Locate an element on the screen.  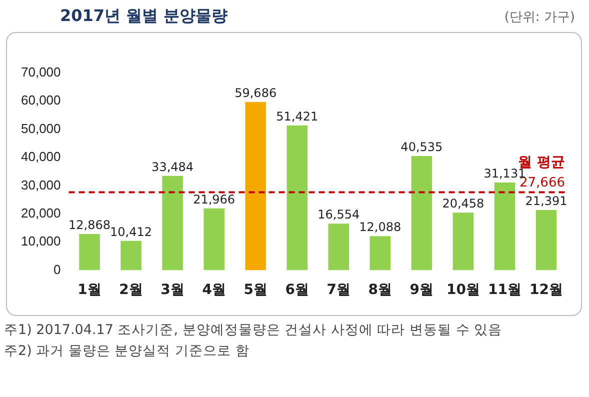
chart-title: 2017년 월별 분양물량 is located at coordinates (144, 16).